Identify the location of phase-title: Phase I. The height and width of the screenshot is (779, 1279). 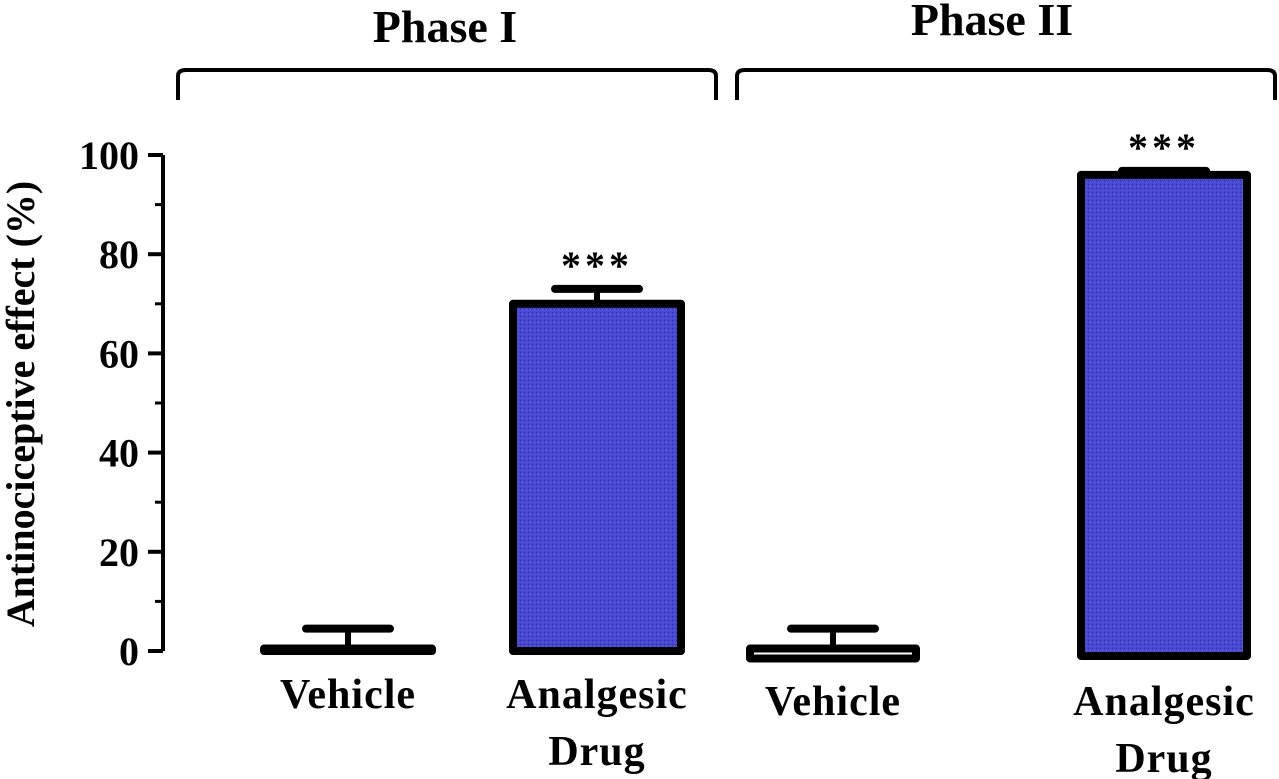
(445, 26).